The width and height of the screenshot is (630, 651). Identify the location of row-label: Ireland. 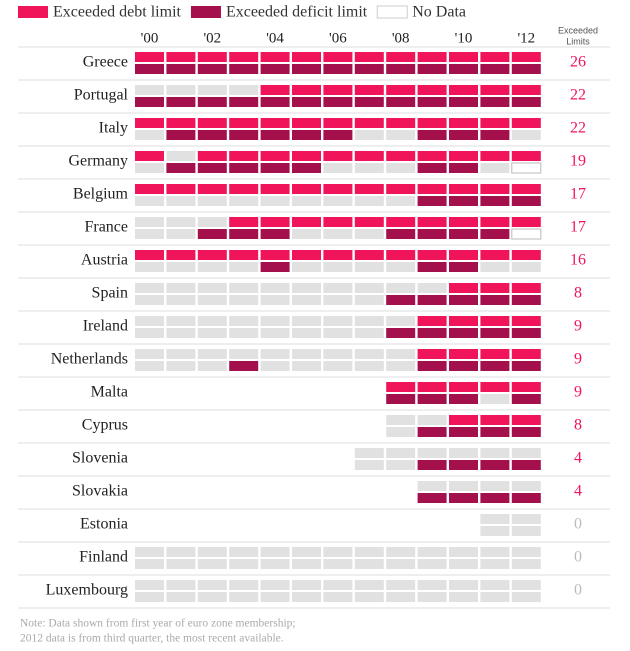
(105, 326).